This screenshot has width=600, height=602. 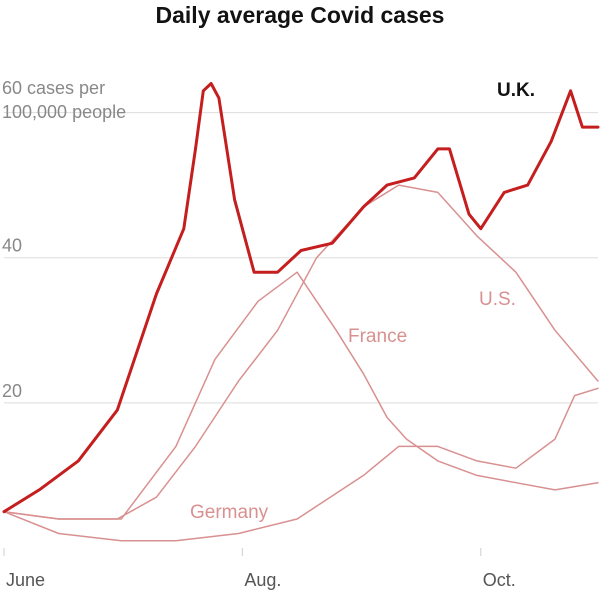 What do you see at coordinates (499, 580) in the screenshot?
I see `x-tick-label-oct: Oct.` at bounding box center [499, 580].